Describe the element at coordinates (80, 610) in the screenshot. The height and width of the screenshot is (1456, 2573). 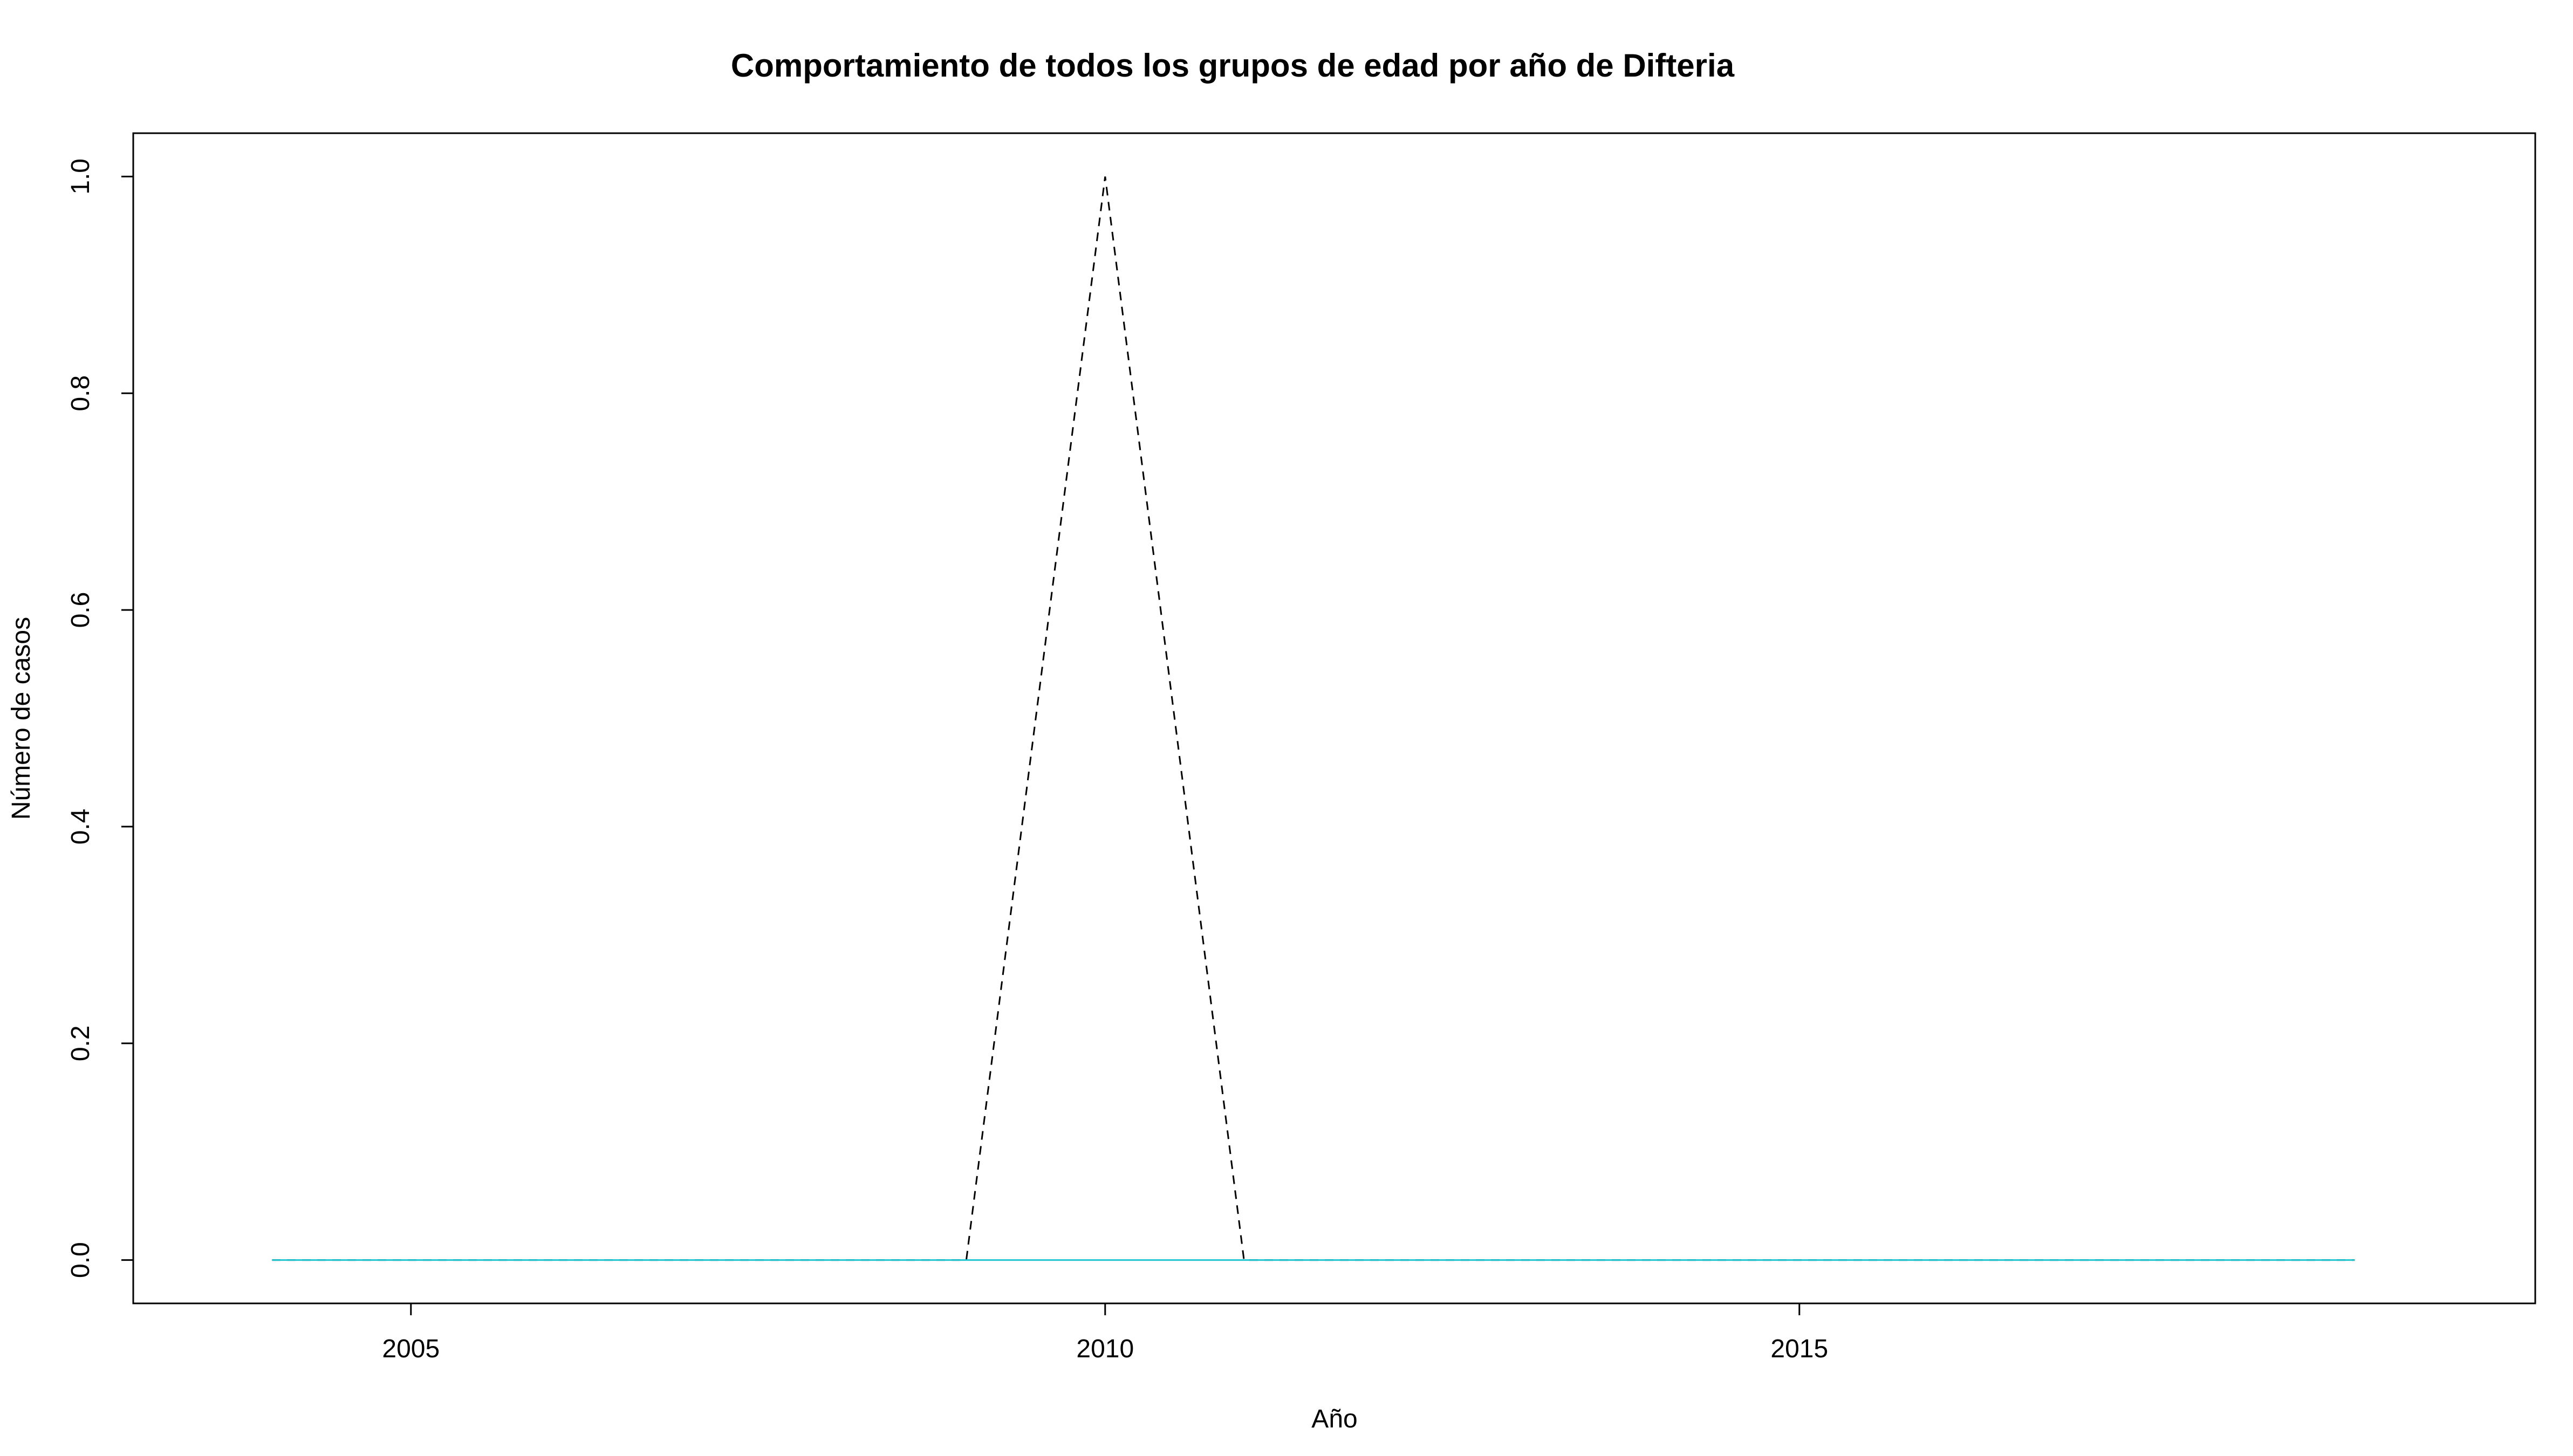
I see `y-tick-label: 0.6` at that location.